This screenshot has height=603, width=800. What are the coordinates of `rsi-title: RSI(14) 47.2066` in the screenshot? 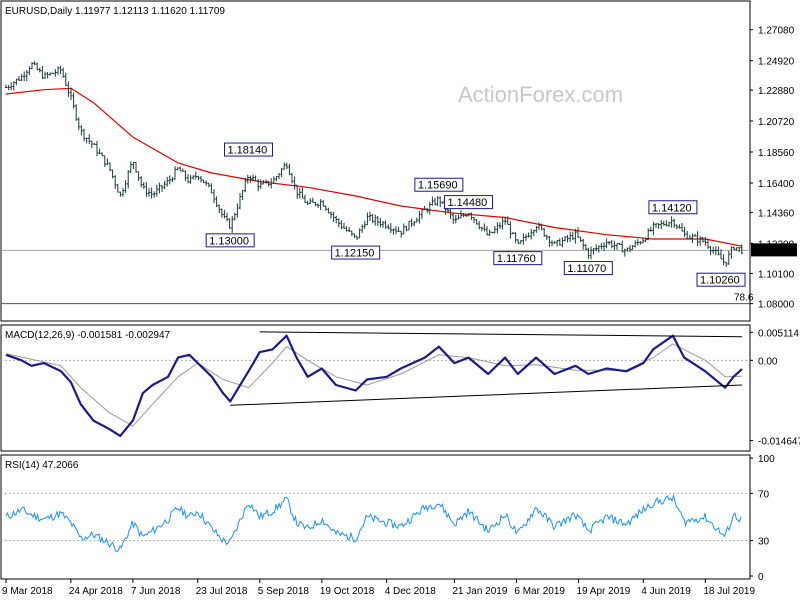 It's located at (42, 465).